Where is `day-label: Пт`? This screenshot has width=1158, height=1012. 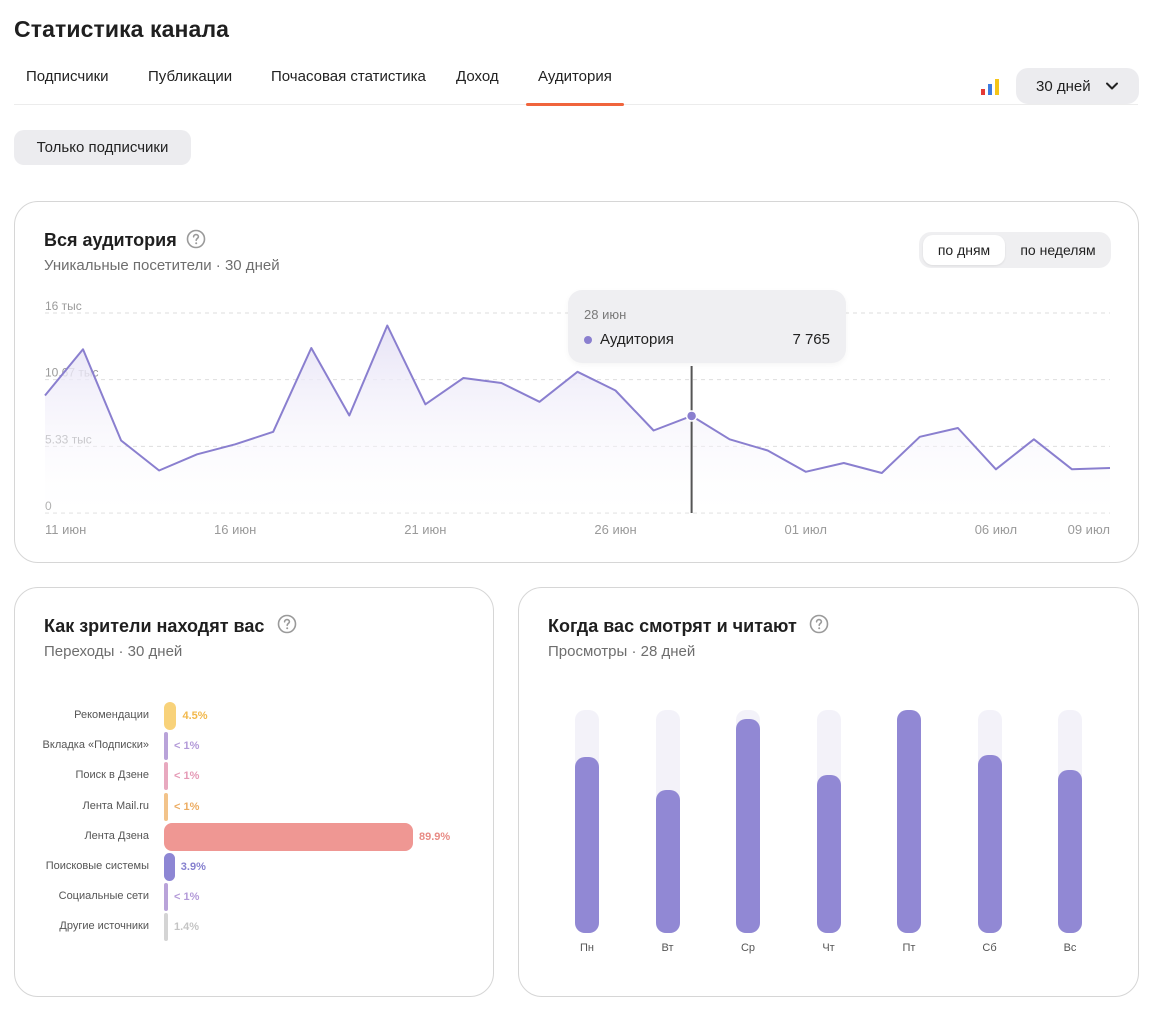
day-label: Пт is located at coordinates (909, 948).